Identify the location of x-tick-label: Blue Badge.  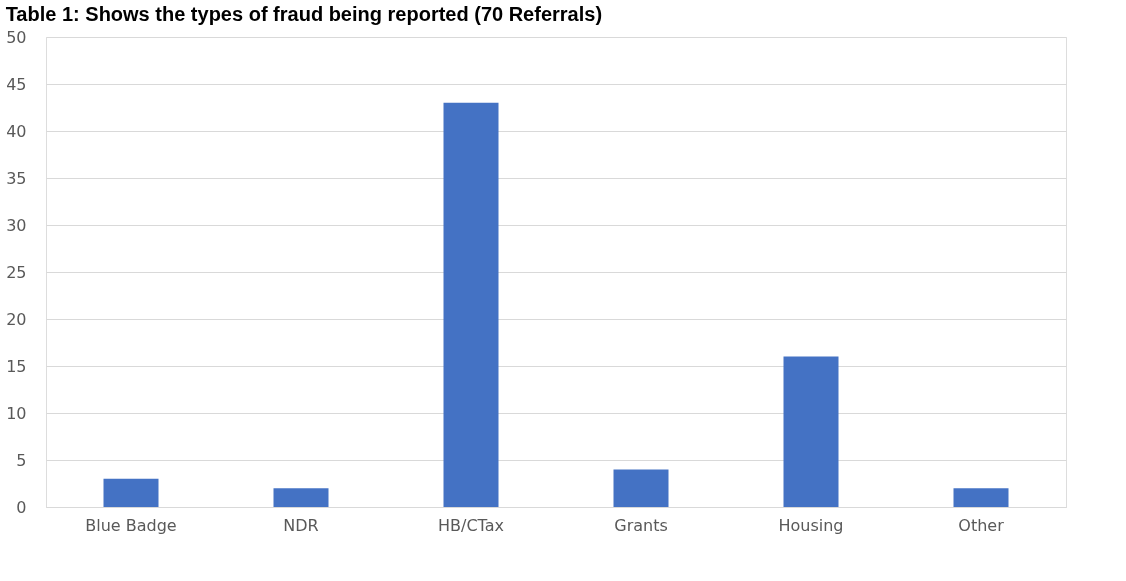
(131, 525).